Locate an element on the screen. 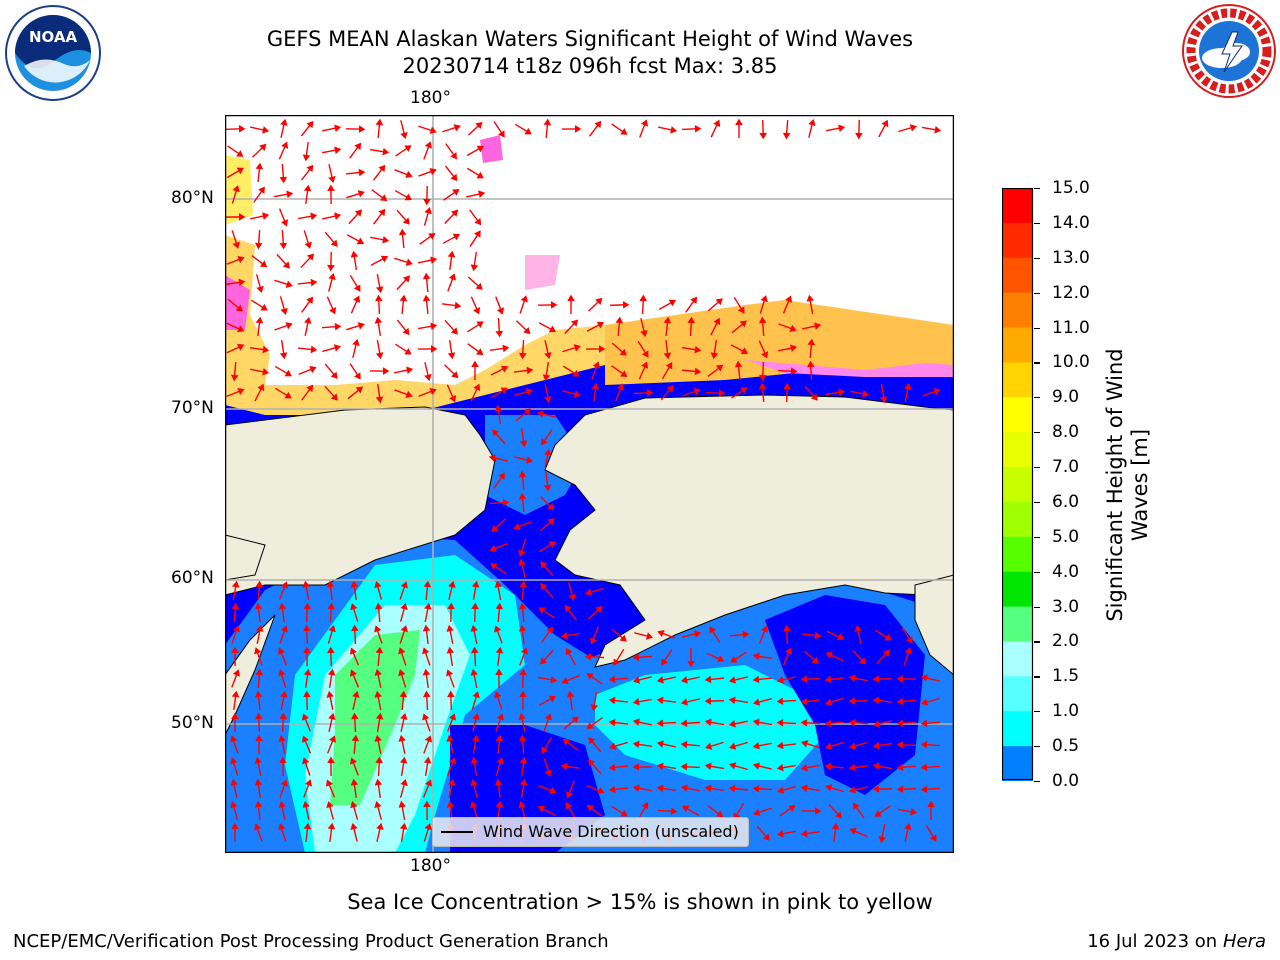 The width and height of the screenshot is (1280, 960). footer-right: 16 Jul 2023 on Hera is located at coordinates (1176, 941).